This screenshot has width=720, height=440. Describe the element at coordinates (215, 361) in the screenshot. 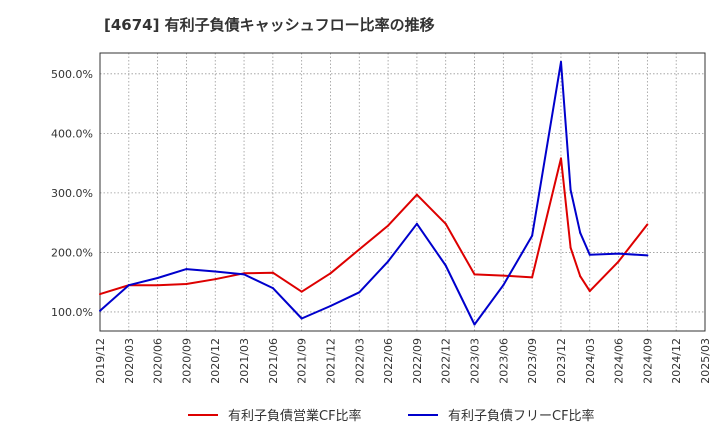

I see `x-tick-label: 2020/12` at that location.